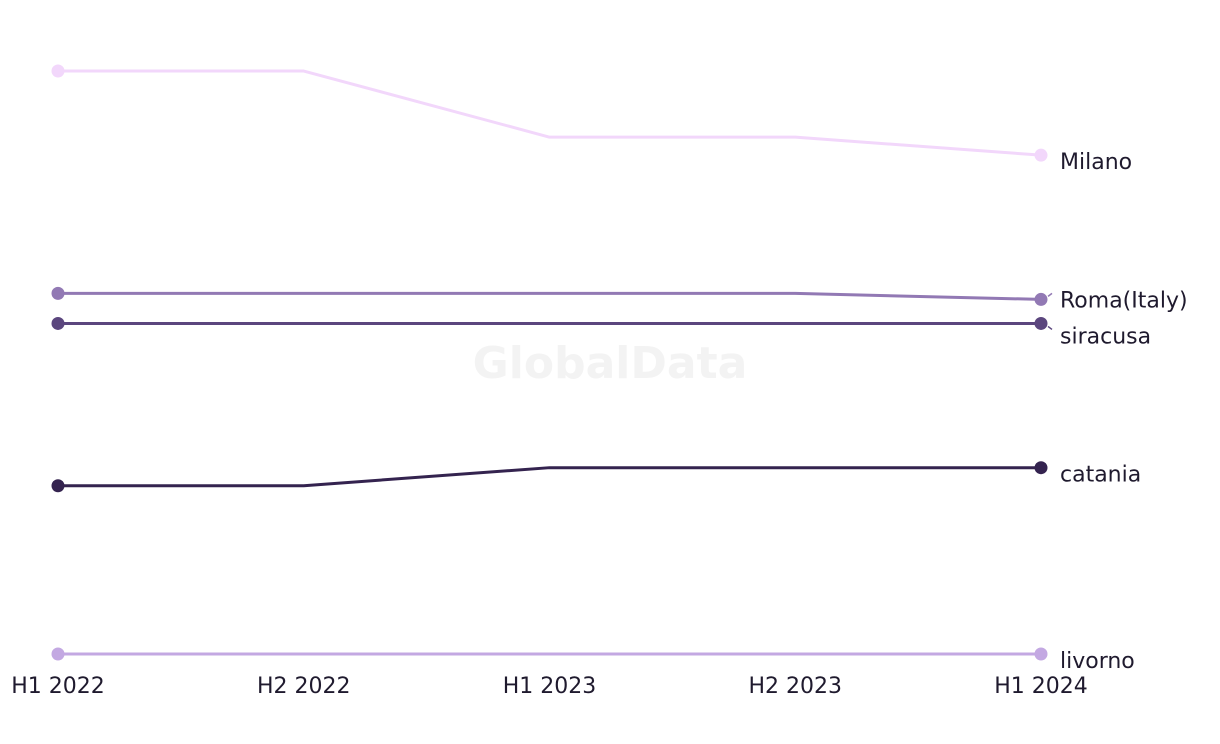 This screenshot has height=744, width=1220. Describe the element at coordinates (550, 296) in the screenshot. I see `series-line-roma-italy` at that location.